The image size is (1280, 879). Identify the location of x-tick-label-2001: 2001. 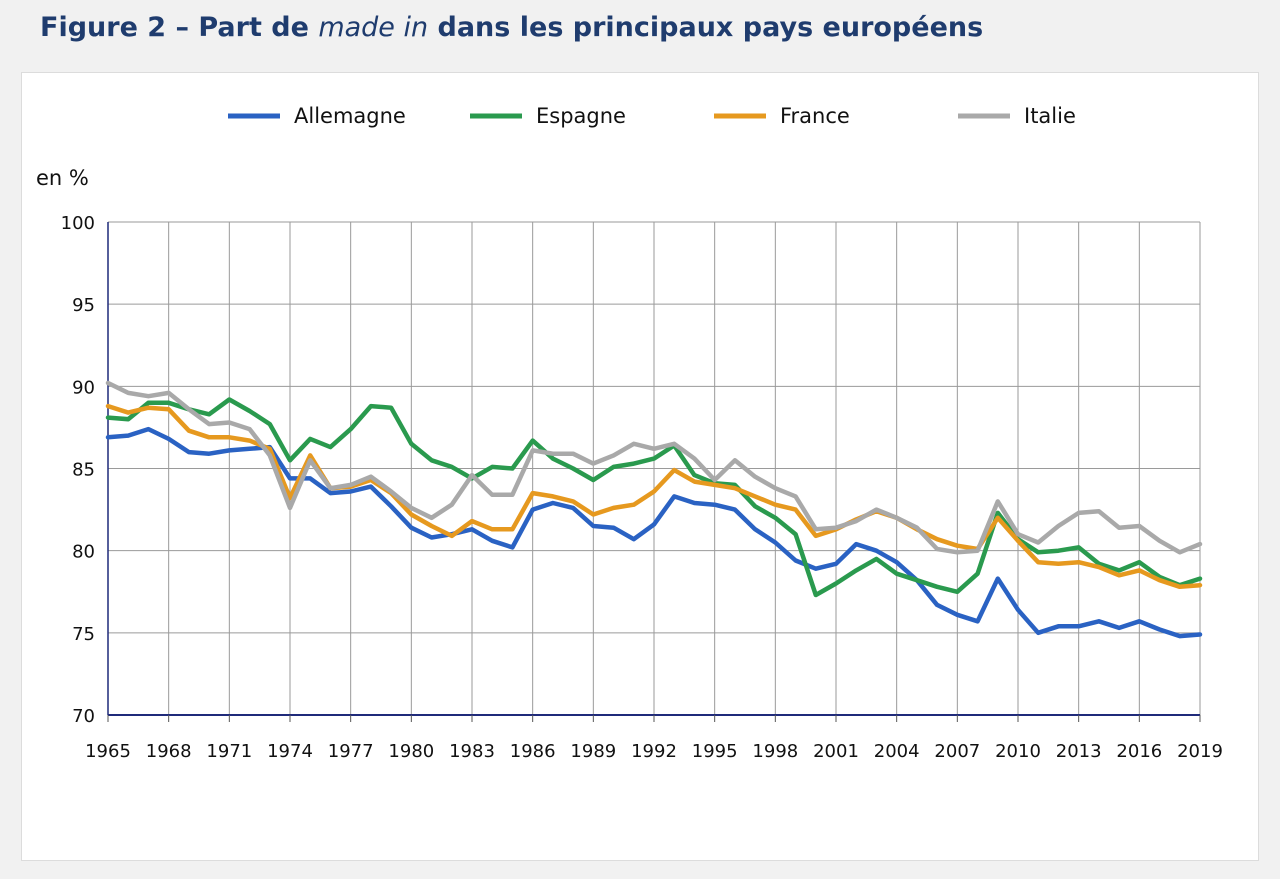
(836, 751).